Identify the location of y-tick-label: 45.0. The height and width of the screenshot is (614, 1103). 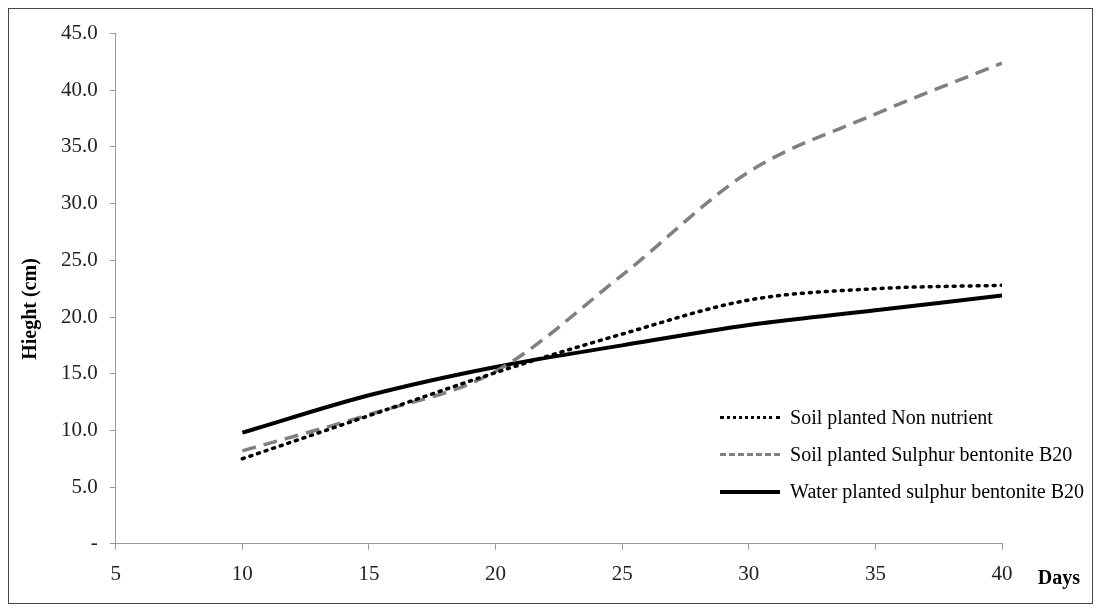
(79, 32).